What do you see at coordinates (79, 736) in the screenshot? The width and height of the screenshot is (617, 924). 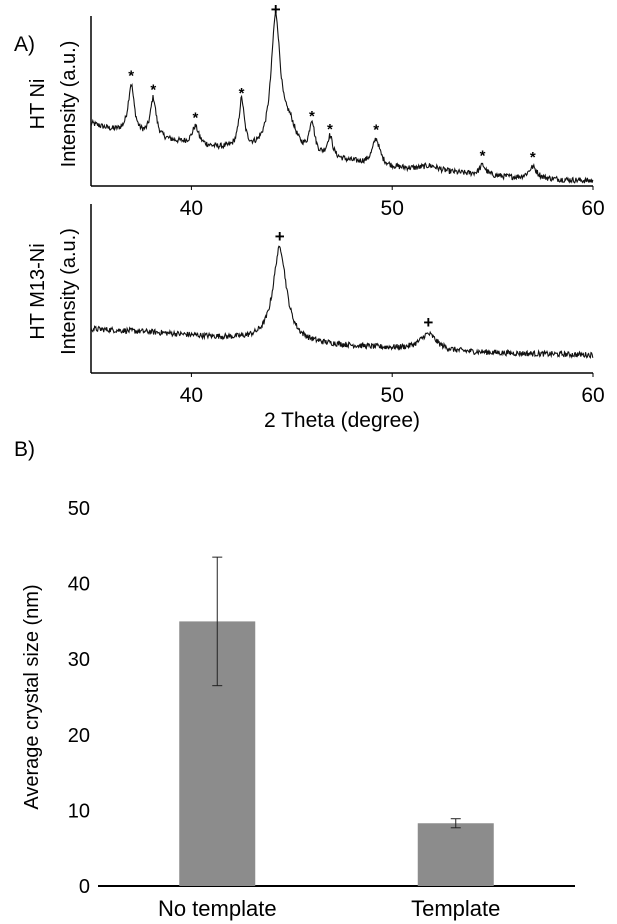 I see `y-tick-label: 20` at bounding box center [79, 736].